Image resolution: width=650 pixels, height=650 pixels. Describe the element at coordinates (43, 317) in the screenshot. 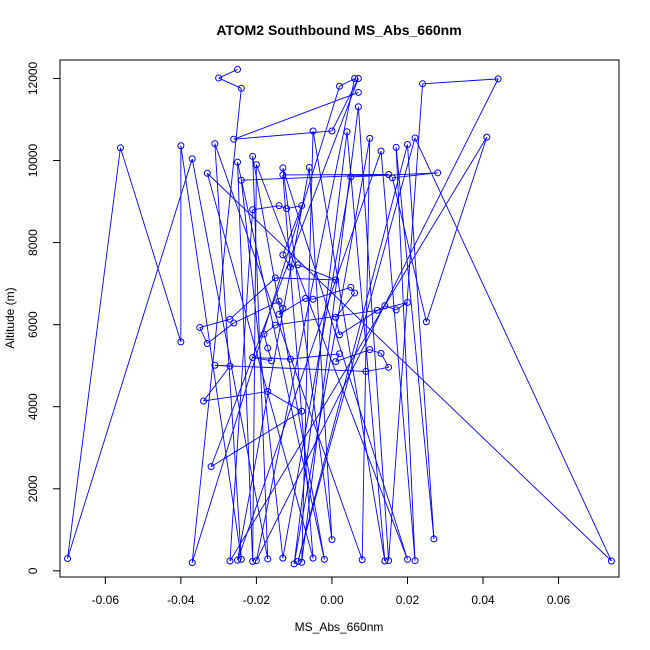

I see `y-axis: 0 2000 4000 6000 8000 10000 12000` at that location.